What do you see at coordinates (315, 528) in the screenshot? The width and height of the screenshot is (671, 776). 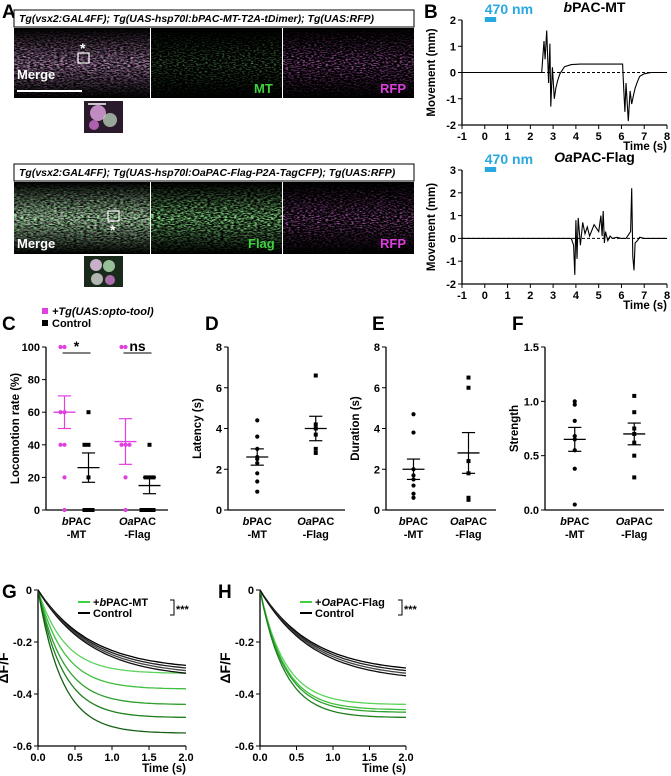 I see `category-label: OaPAC -Flag` at bounding box center [315, 528].